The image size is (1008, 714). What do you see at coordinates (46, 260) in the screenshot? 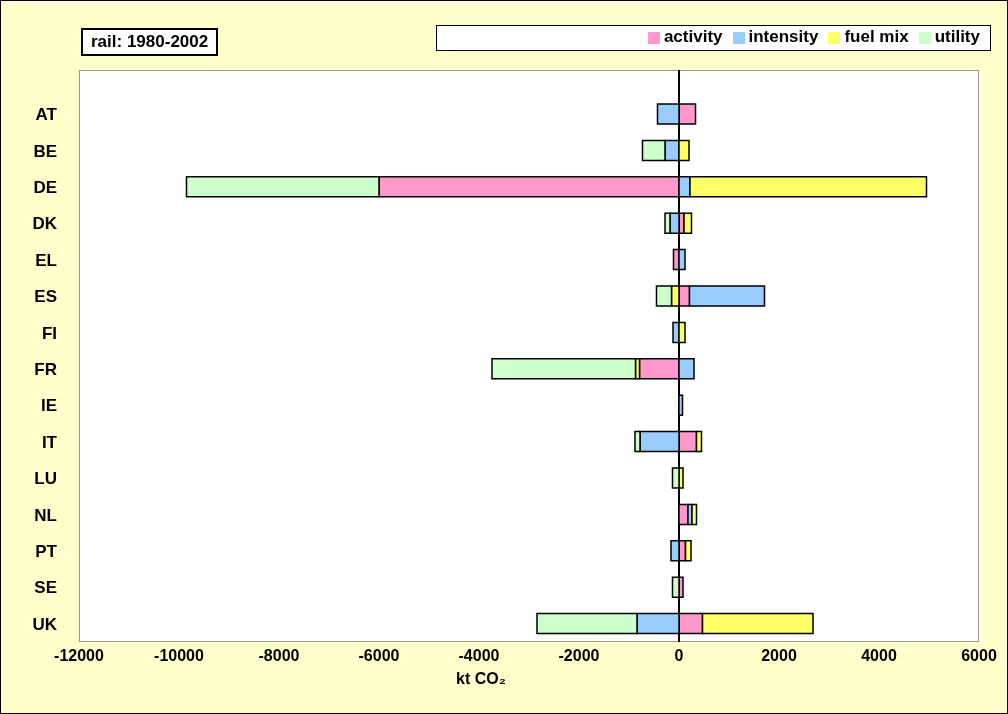
I see `y-tick-label: EL` at bounding box center [46, 260].